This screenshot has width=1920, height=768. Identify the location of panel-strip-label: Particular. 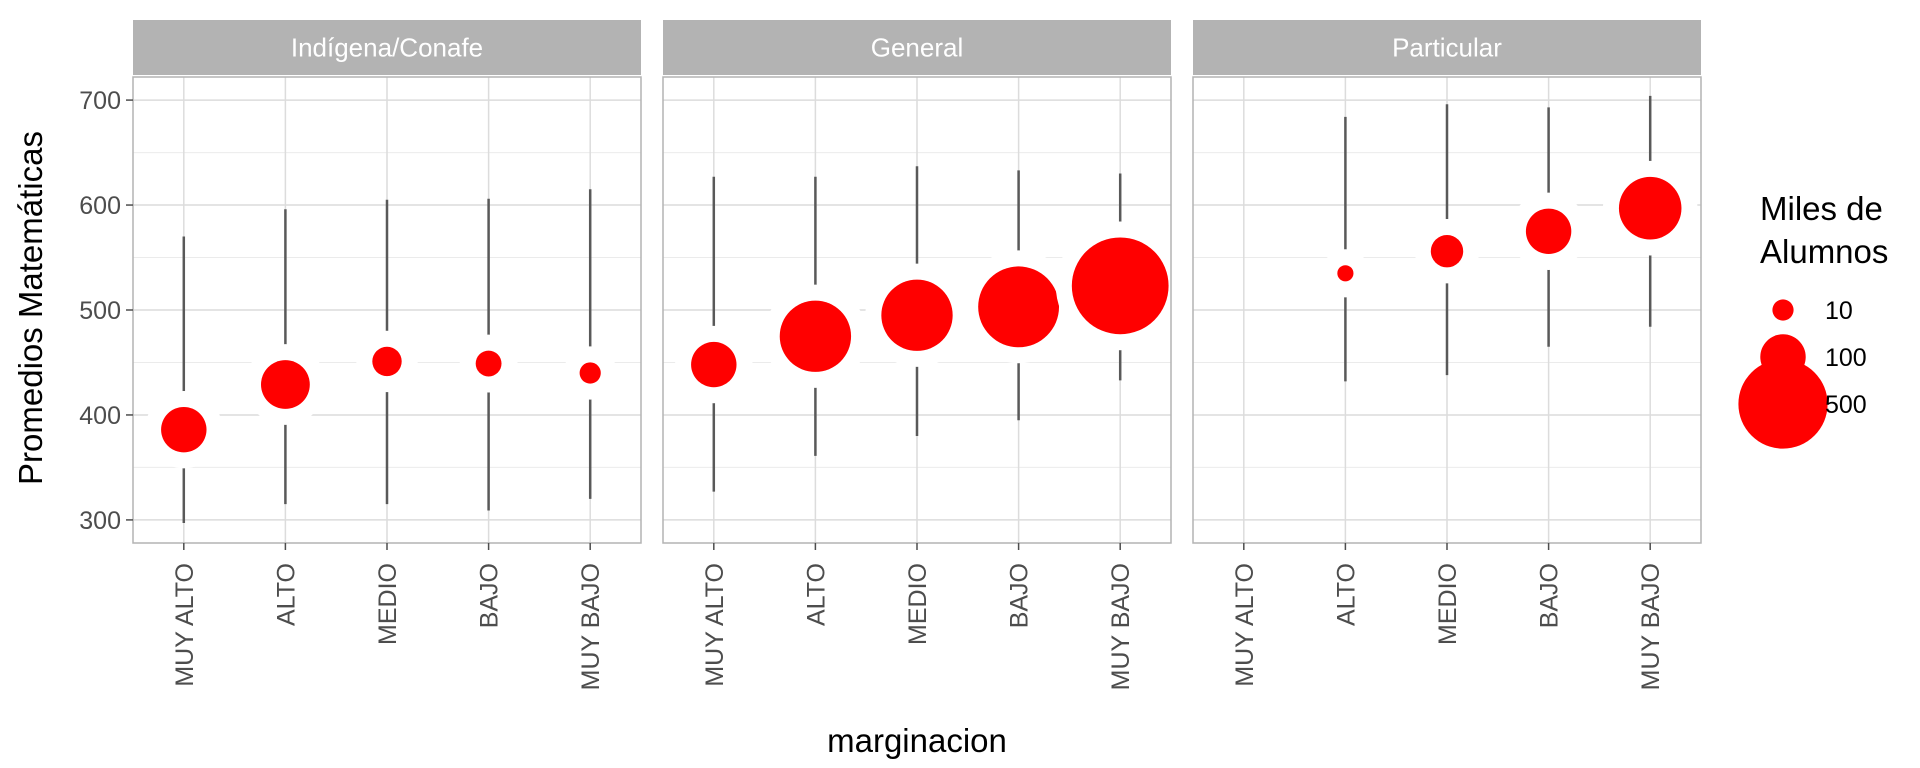
(1447, 48).